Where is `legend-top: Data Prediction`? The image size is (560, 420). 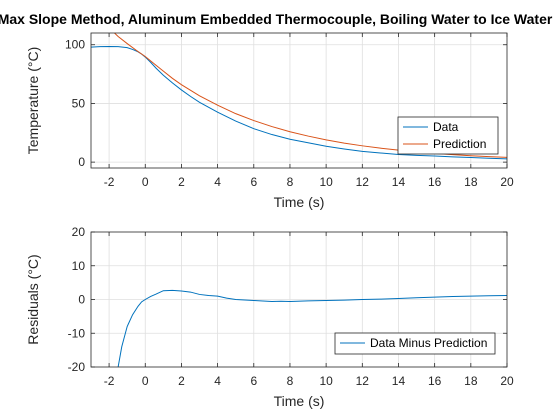
legend-top: Data Prediction is located at coordinates (448, 135).